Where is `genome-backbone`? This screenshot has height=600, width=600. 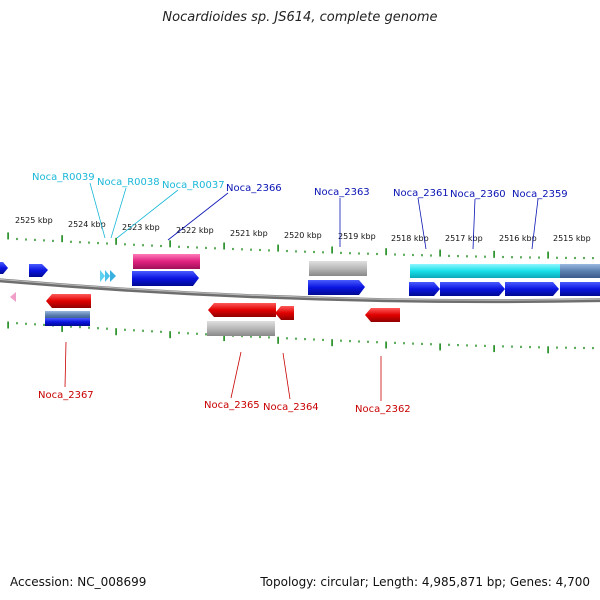 genome-backbone is located at coordinates (300, 291).